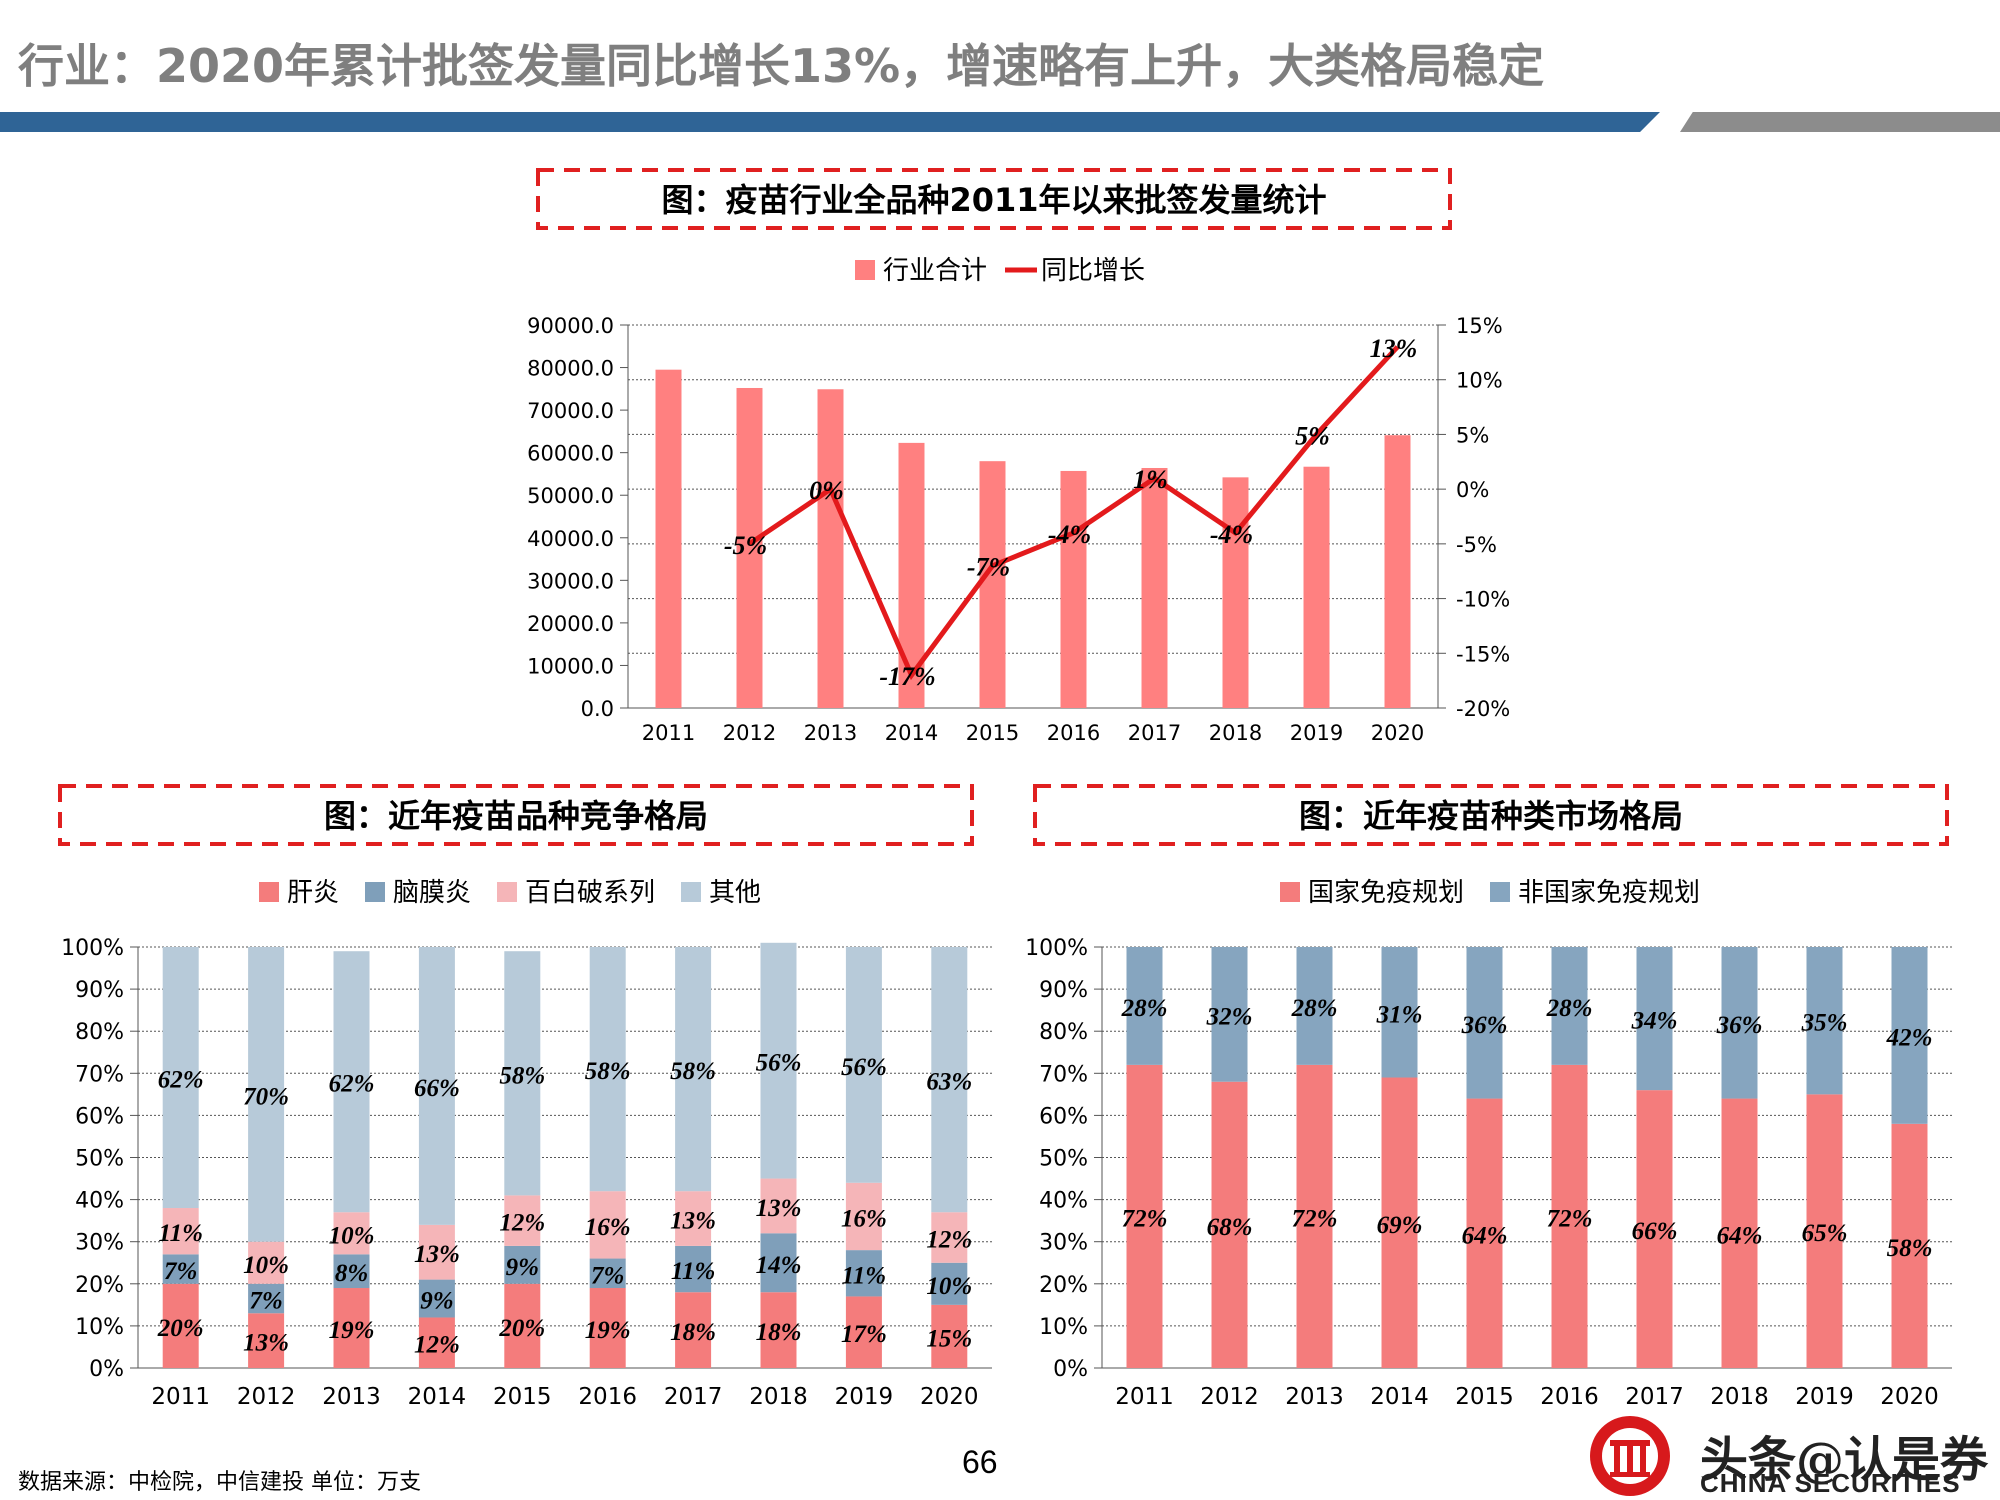 The width and height of the screenshot is (2000, 1500). I want to click on chart1-y-tick-label: 40000.0, so click(570, 539).